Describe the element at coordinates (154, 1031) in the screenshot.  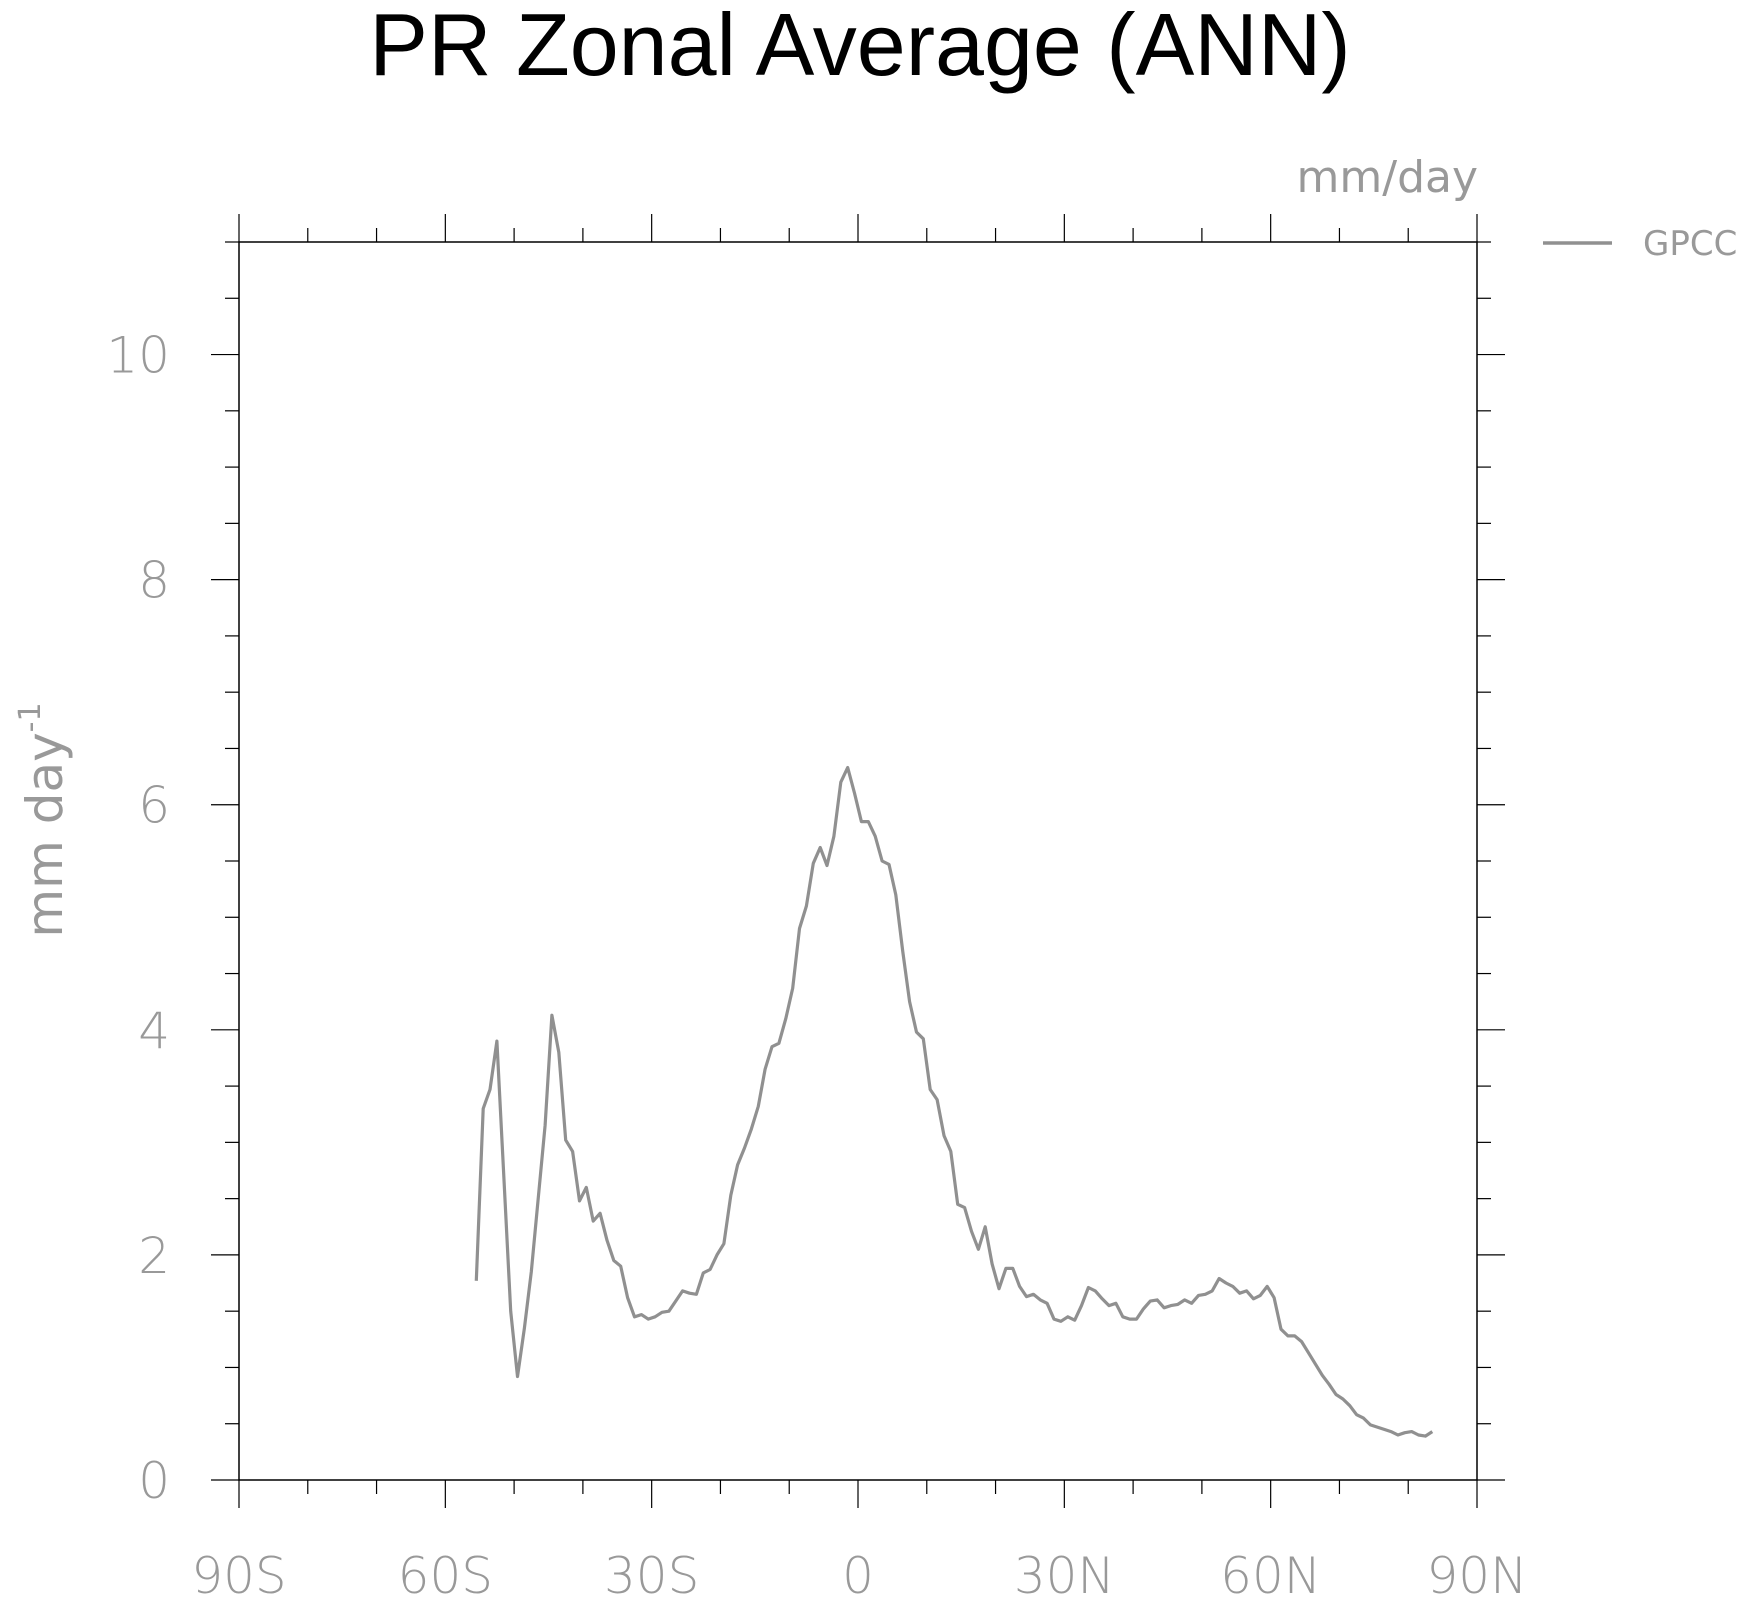
I see `y-tick-label: 4` at that location.